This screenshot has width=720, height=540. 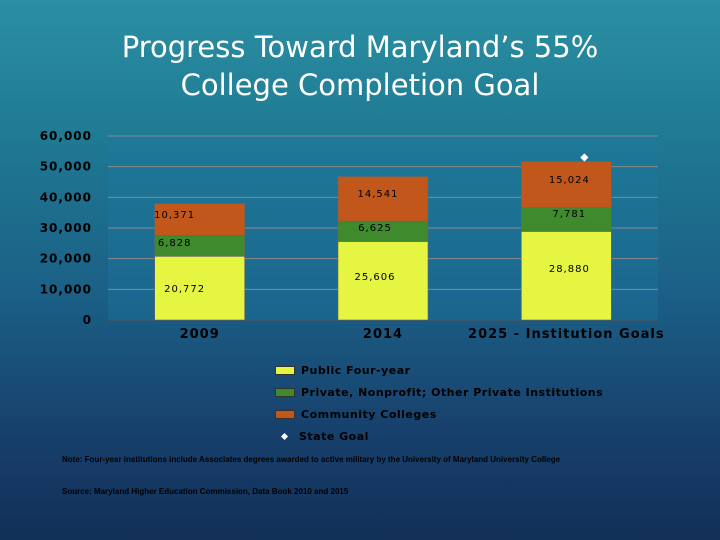 I want to click on legend-item-community-colleges: Community Colleges, so click(x=439, y=414).